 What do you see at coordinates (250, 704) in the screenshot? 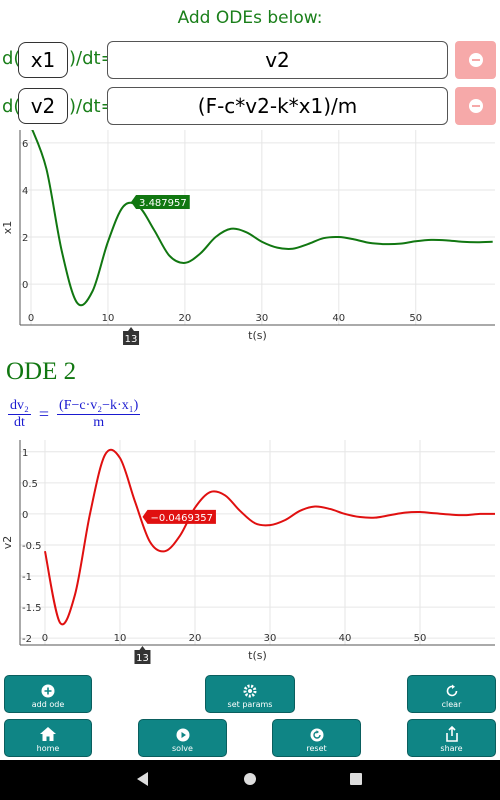
I see `button-label: set params` at bounding box center [250, 704].